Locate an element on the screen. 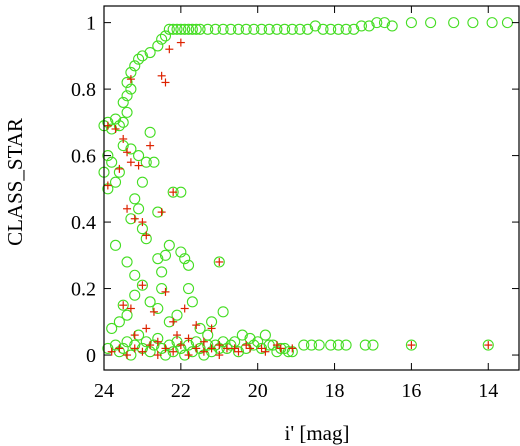 Image resolution: width=520 pixels, height=446 pixels. y-tick-label: 0.6 is located at coordinates (83, 157).